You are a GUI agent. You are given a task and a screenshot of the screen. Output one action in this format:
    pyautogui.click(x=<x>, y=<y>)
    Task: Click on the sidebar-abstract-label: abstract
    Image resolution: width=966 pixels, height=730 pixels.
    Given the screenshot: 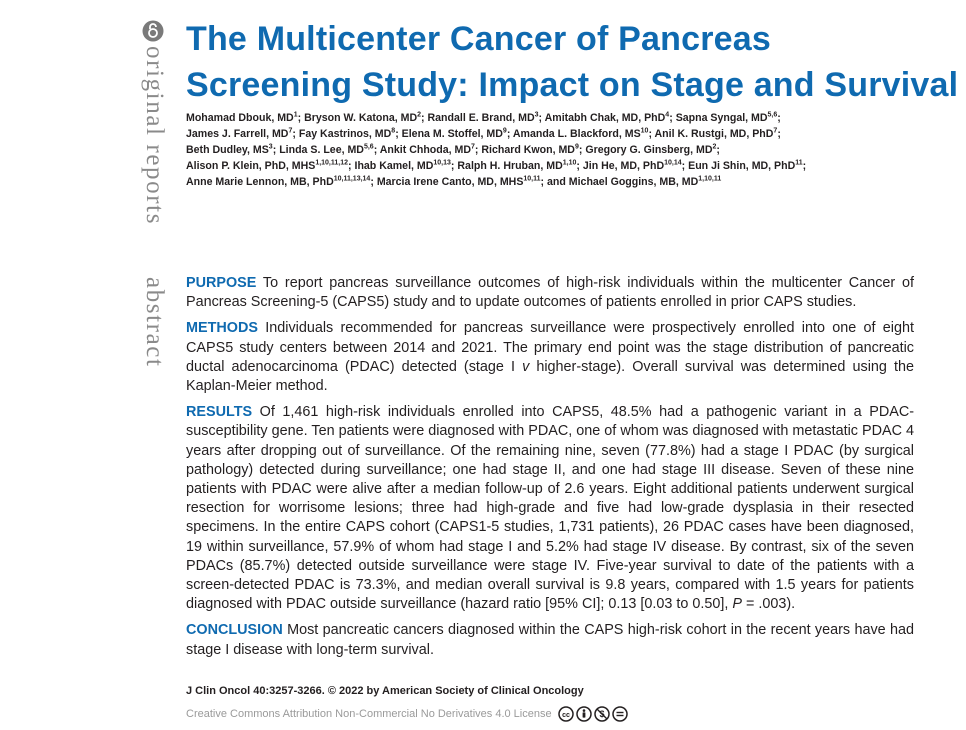 What is the action you would take?
    pyautogui.click(x=154, y=322)
    